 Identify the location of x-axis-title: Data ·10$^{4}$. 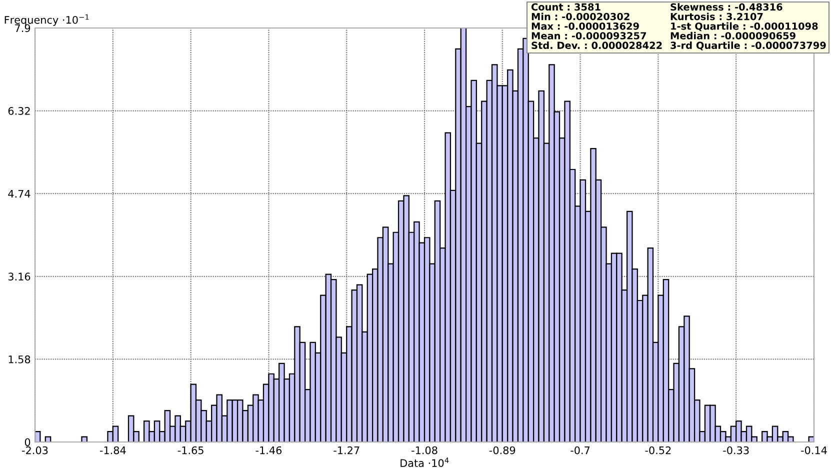
(424, 463).